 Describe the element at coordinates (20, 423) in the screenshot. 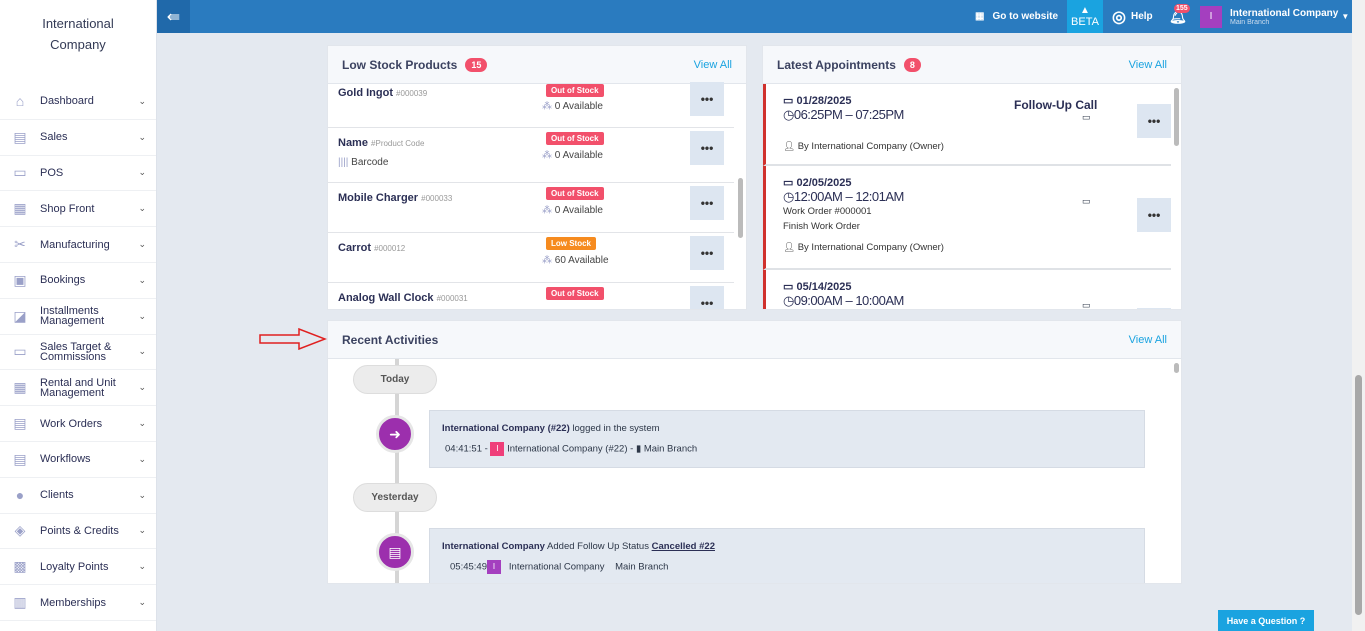

I see `clipboard-icon: ▤` at that location.